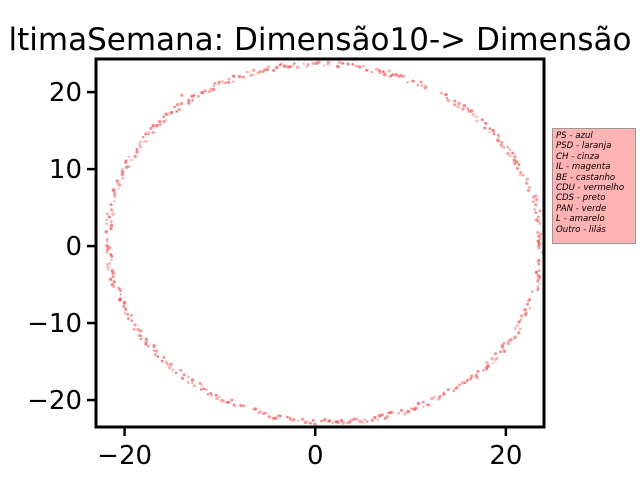 The height and width of the screenshot is (480, 640). I want to click on legend-entry: IL - magenta, so click(583, 167).